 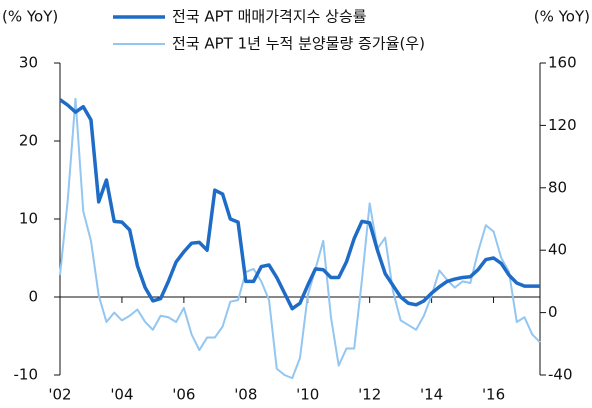 What do you see at coordinates (562, 125) in the screenshot?
I see `y2-tick-label: 120` at bounding box center [562, 125].